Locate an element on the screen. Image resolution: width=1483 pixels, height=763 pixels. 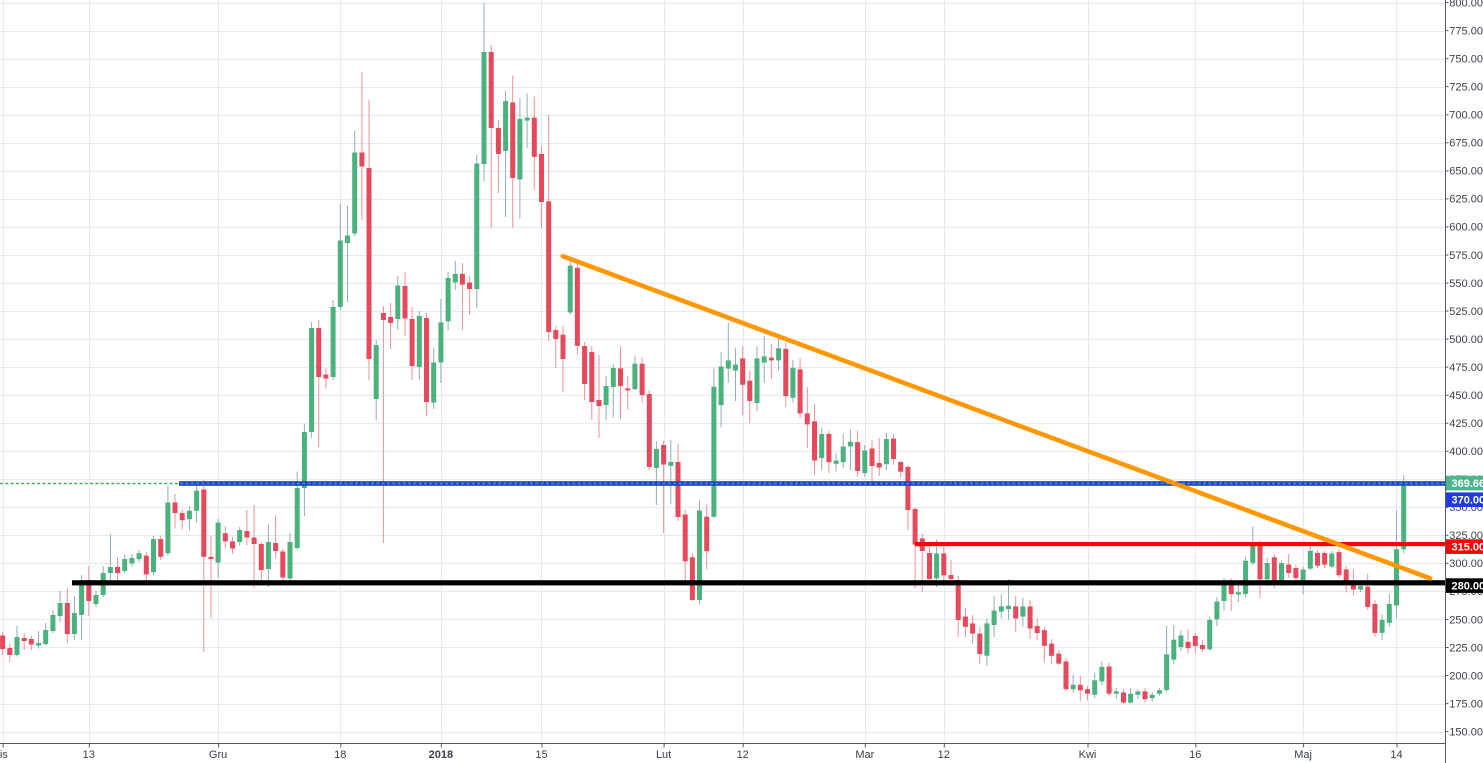
svg-text: 800.00 is located at coordinates (1466, 4).